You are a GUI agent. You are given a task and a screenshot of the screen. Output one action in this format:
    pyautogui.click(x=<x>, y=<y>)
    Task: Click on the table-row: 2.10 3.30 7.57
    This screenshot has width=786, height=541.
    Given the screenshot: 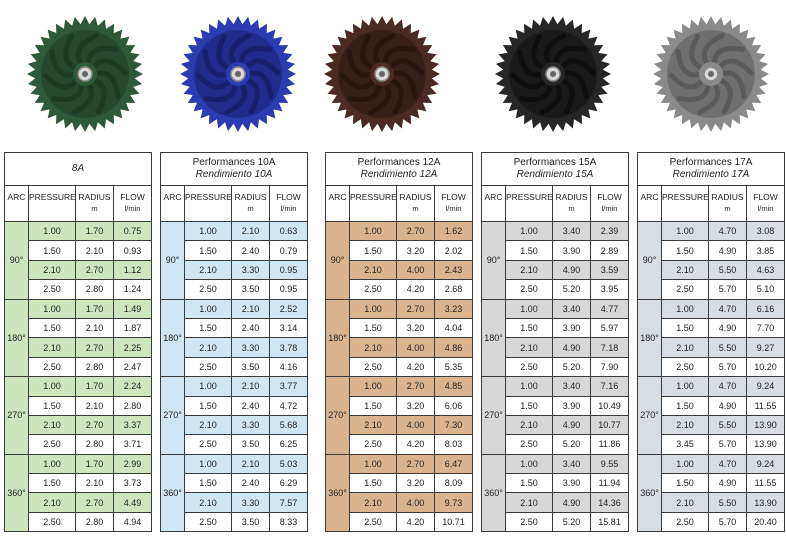 What is the action you would take?
    pyautogui.click(x=235, y=502)
    